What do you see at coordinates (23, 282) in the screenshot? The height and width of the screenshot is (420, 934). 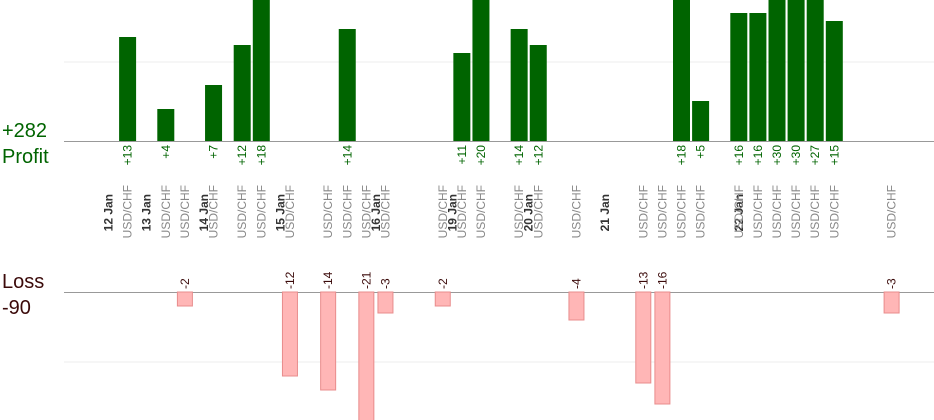 I see `loss-label: Loss` at bounding box center [23, 282].